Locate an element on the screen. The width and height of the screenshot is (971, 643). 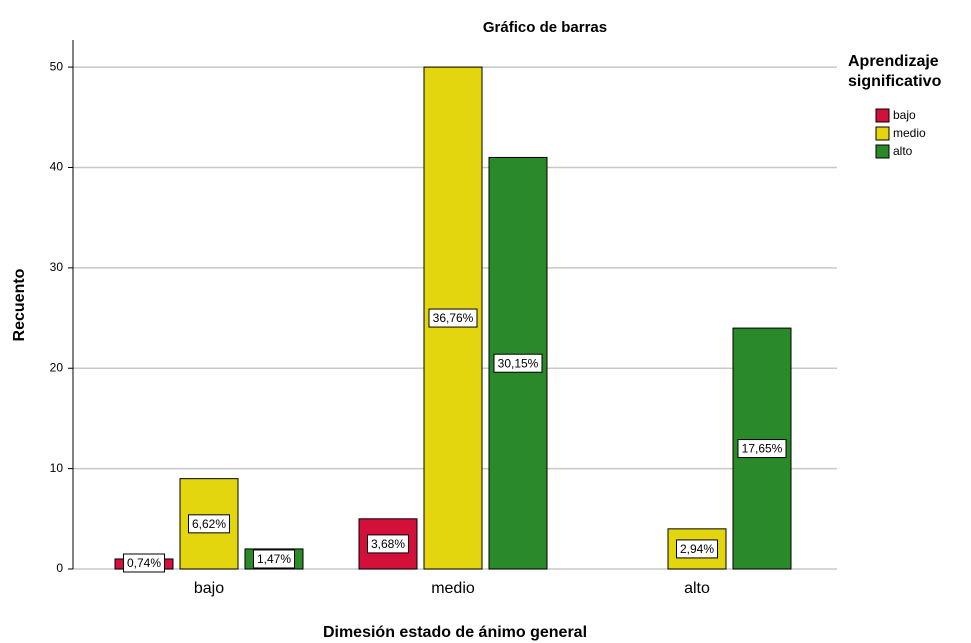
x-axis-label: Dimesión estado de ánimo general is located at coordinates (455, 632).